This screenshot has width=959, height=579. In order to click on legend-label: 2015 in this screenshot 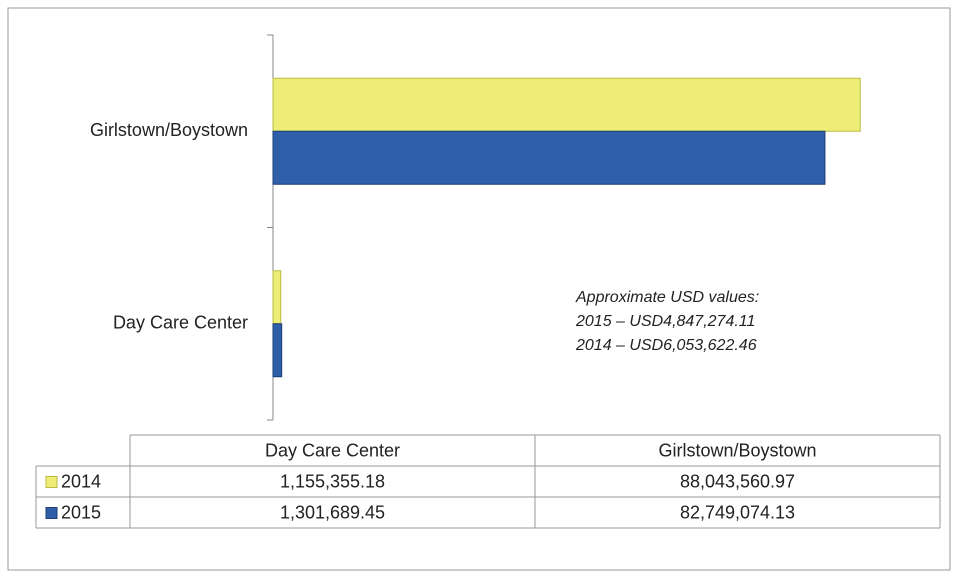, I will do `click(81, 512)`.